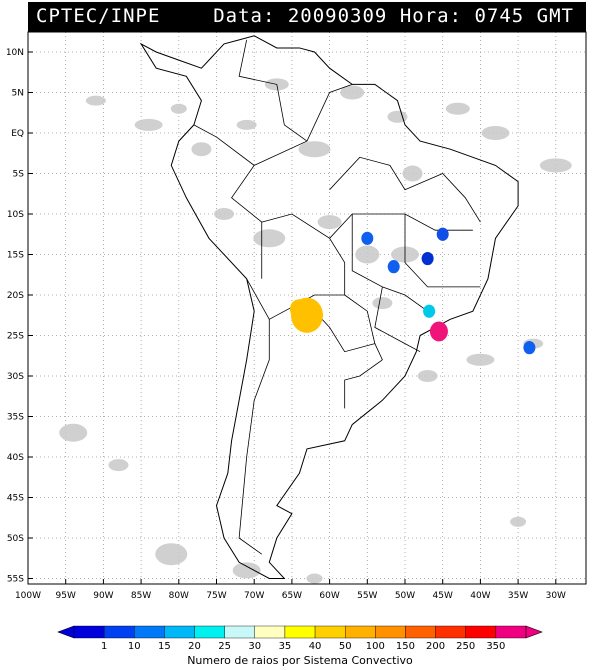 This screenshot has width=600, height=670. I want to click on colorbar-tick-label: 35, so click(285, 646).